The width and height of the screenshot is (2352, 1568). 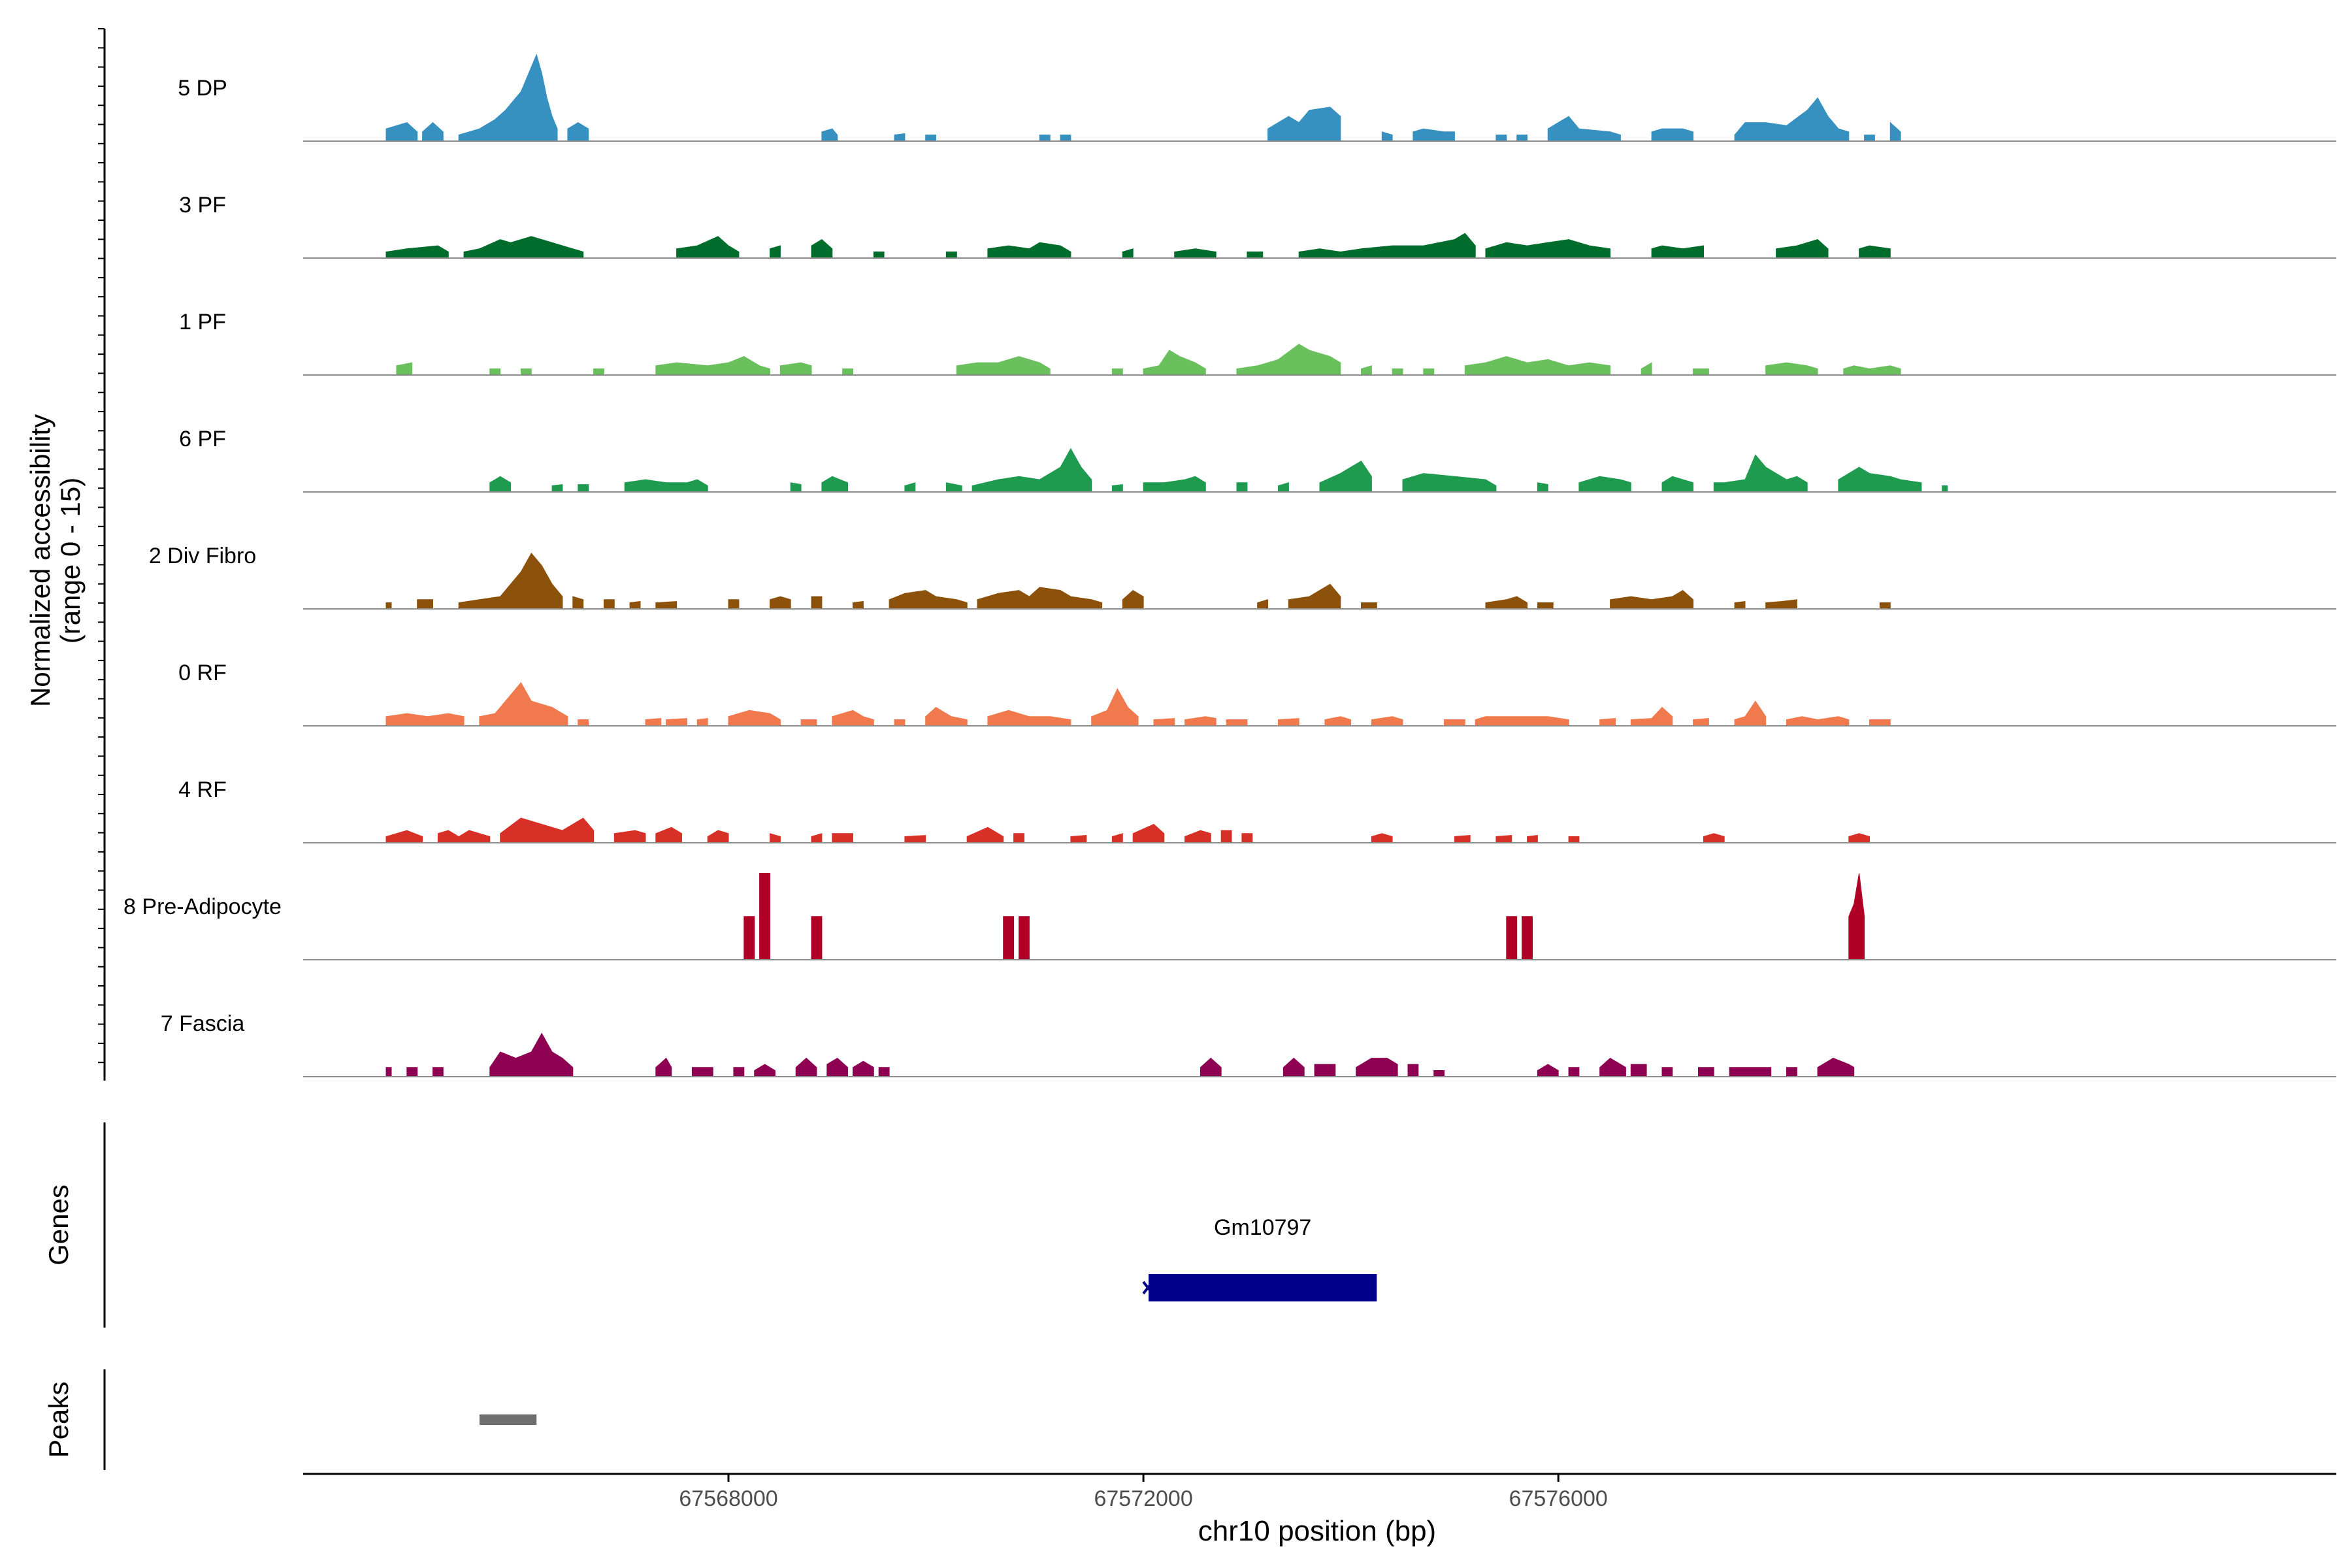 What do you see at coordinates (202, 439) in the screenshot?
I see `track-label: 6 PF` at bounding box center [202, 439].